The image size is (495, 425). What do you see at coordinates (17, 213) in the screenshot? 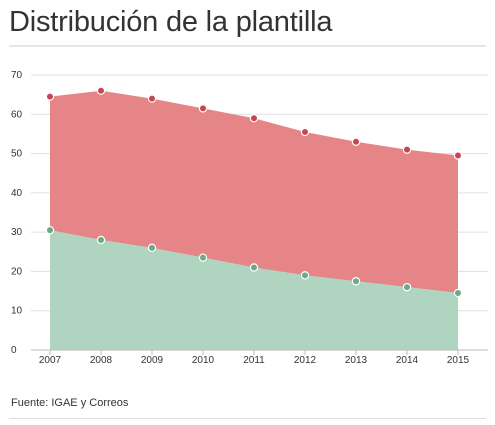
I see `y-axis-ticks: 0 10 20 30 40 50 60 70` at bounding box center [17, 213].